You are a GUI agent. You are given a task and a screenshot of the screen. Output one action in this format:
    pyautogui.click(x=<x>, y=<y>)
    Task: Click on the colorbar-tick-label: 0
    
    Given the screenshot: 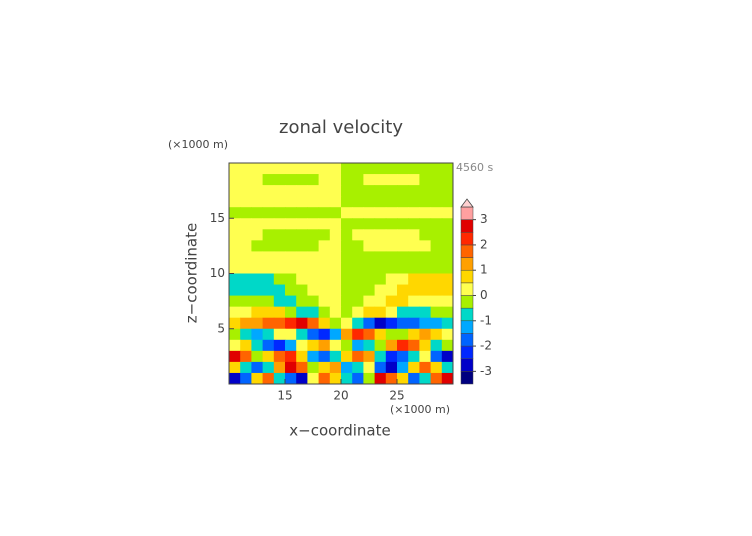 What is the action you would take?
    pyautogui.click(x=484, y=295)
    